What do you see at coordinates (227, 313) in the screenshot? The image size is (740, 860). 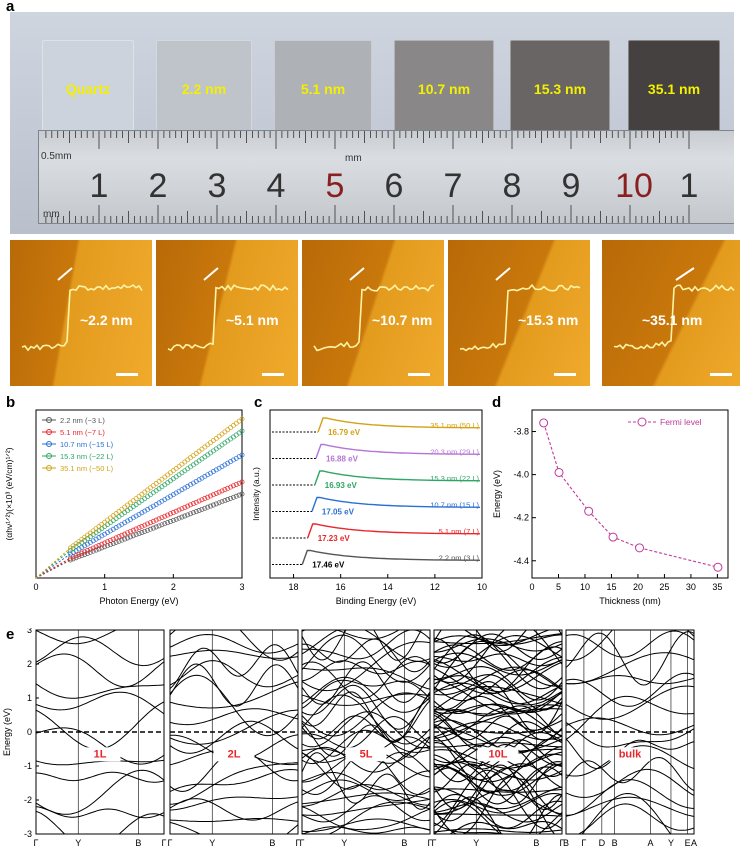 I see `afm-image: ~5.1 nm` at bounding box center [227, 313].